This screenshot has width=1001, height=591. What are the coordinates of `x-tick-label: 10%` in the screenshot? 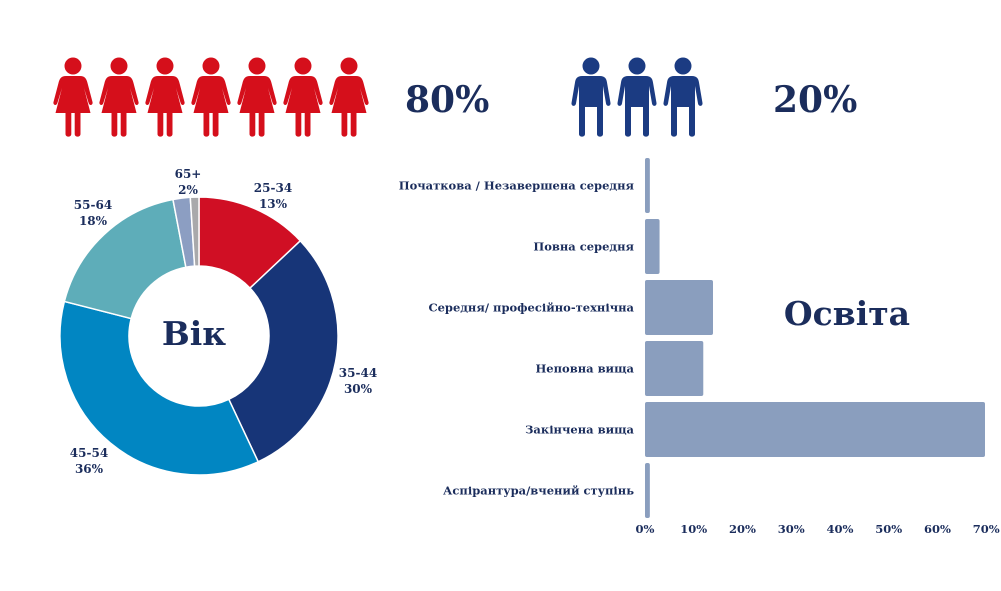 It's located at (693, 529).